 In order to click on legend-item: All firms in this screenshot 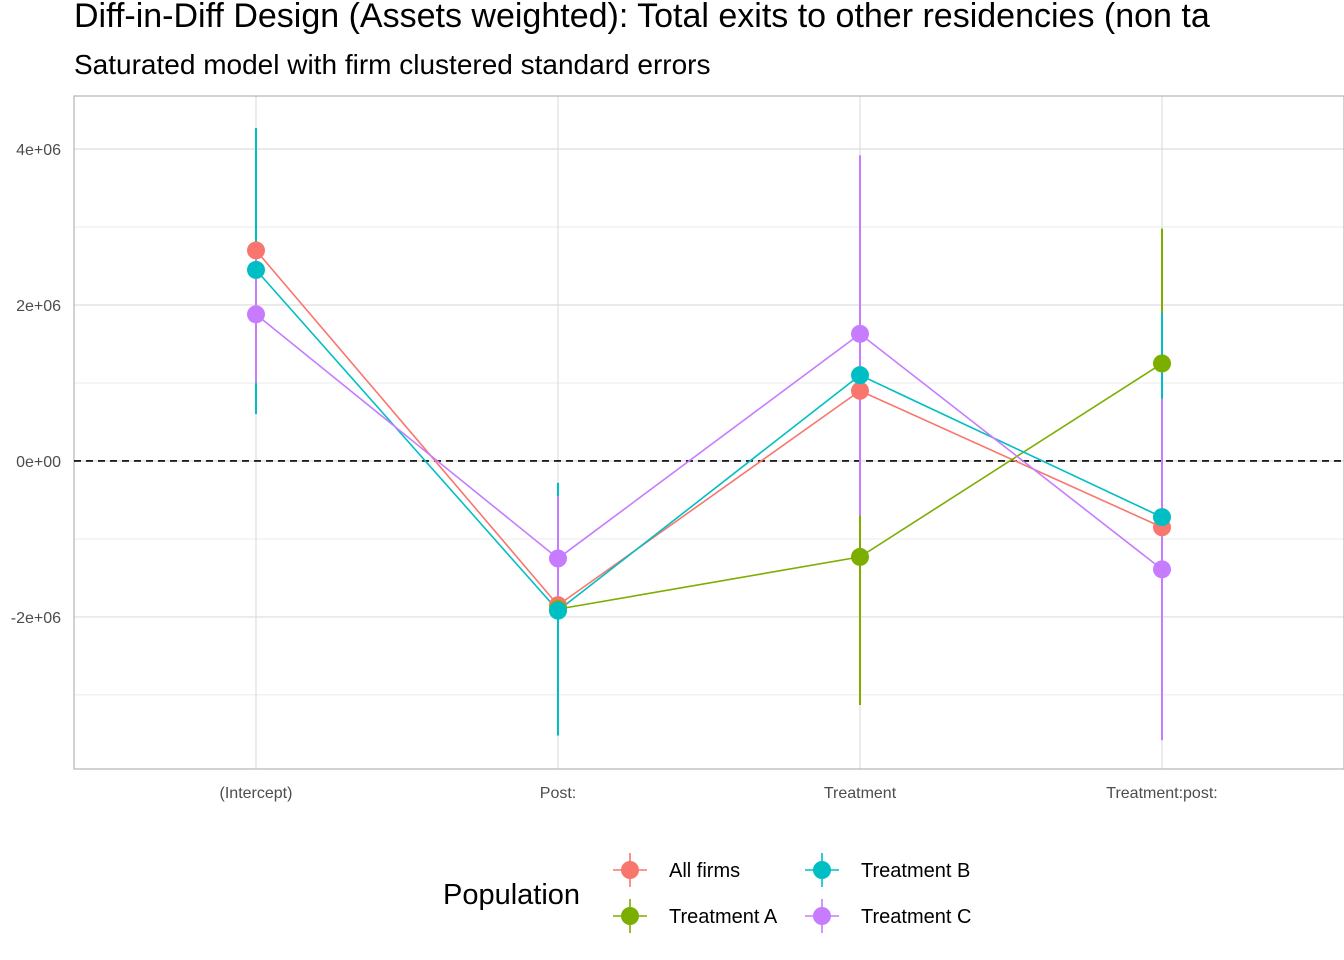, I will do `click(676, 870)`.